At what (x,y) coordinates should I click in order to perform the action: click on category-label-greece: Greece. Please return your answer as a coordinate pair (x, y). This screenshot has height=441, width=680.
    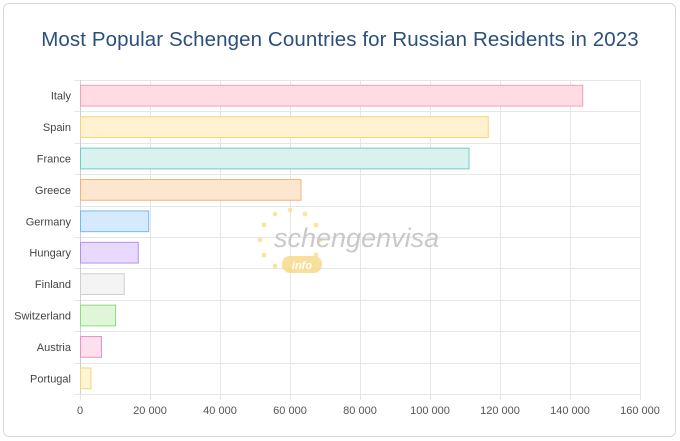
    Looking at the image, I should click on (53, 191).